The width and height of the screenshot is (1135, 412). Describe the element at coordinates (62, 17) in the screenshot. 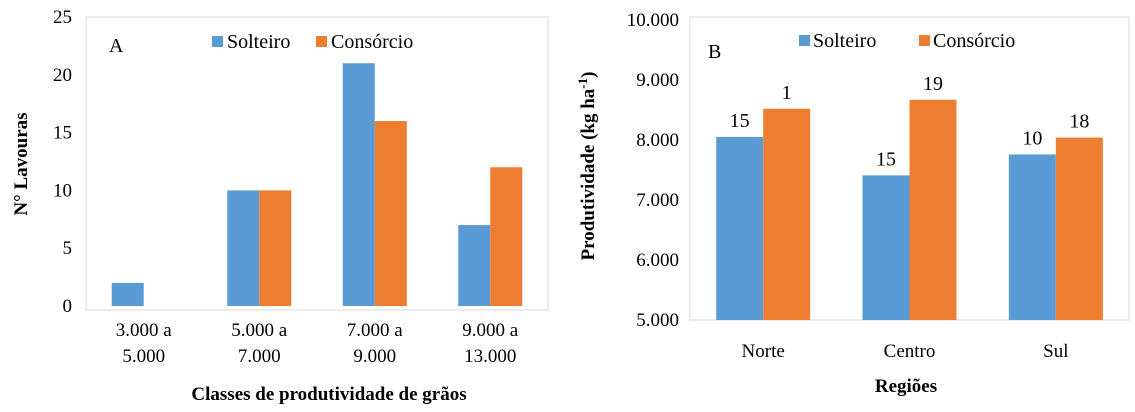

I see `a-y-tick-label: 25` at that location.